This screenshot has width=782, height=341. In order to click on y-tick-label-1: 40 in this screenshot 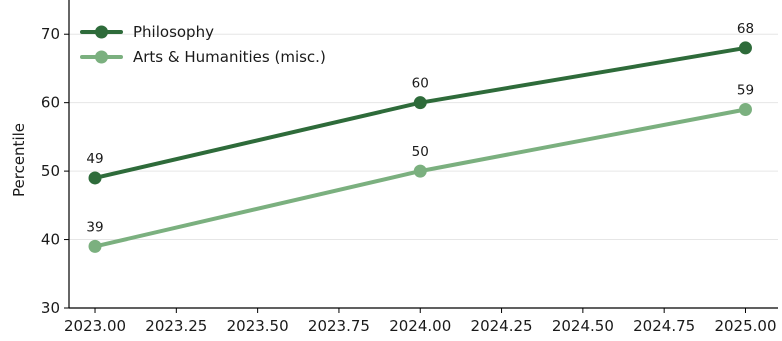, I will do `click(50, 240)`.